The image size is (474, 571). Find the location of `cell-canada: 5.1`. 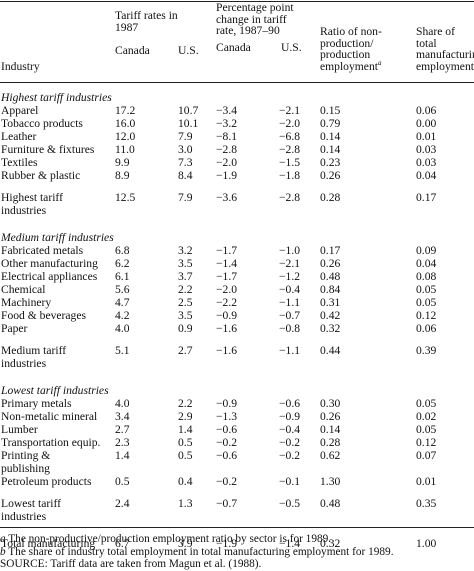

cell-canada: 5.1 is located at coordinates (122, 350).